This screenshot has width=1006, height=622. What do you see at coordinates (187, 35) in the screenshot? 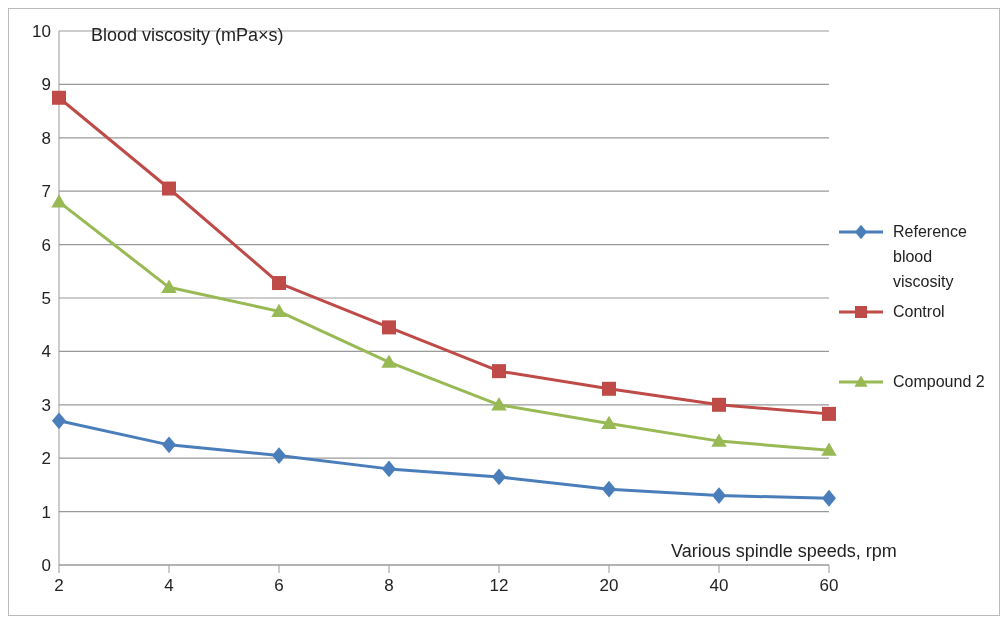
I see `y-axis-title: Blood viscosity (mPa×s)` at bounding box center [187, 35].